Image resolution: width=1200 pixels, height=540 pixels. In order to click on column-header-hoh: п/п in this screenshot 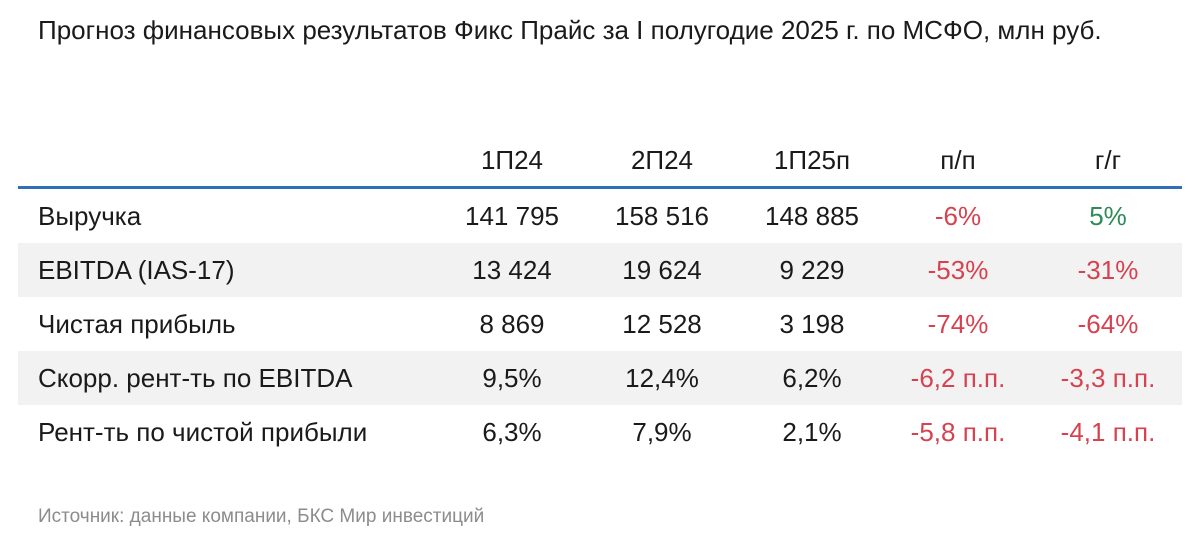, I will do `click(958, 159)`.